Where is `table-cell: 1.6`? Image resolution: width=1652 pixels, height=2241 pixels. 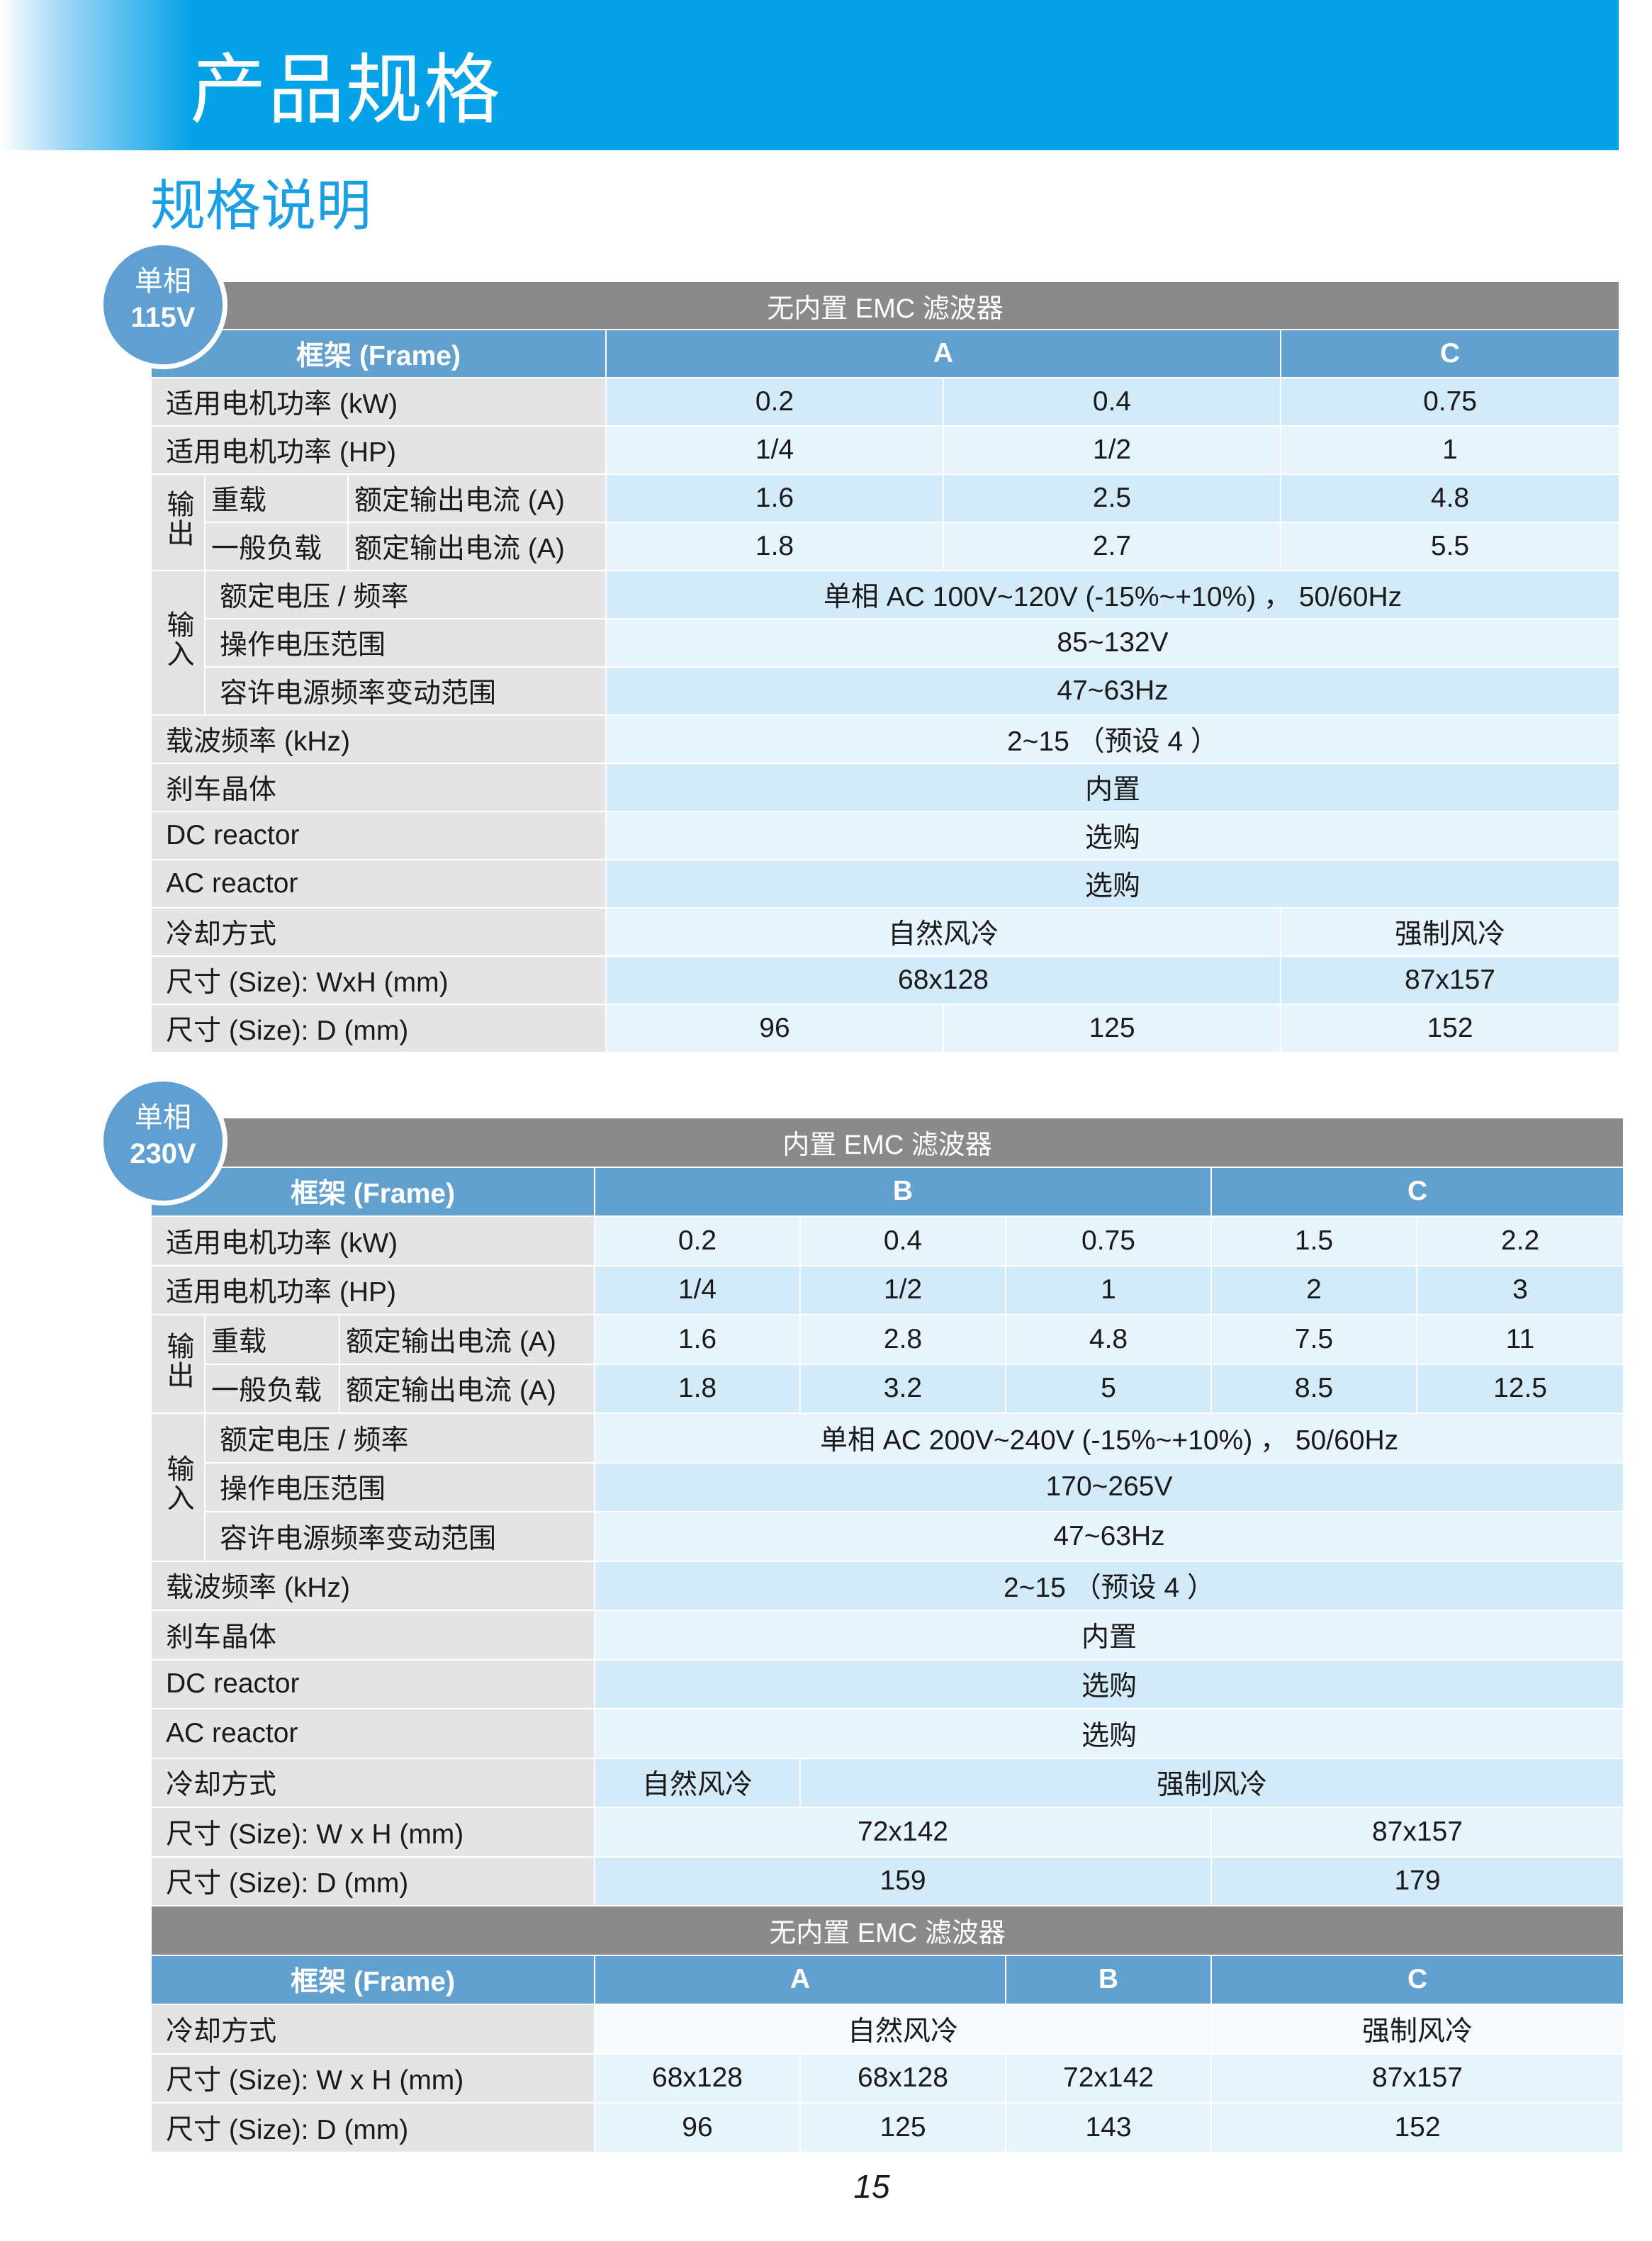 table-cell: 1.6 is located at coordinates (697, 1339).